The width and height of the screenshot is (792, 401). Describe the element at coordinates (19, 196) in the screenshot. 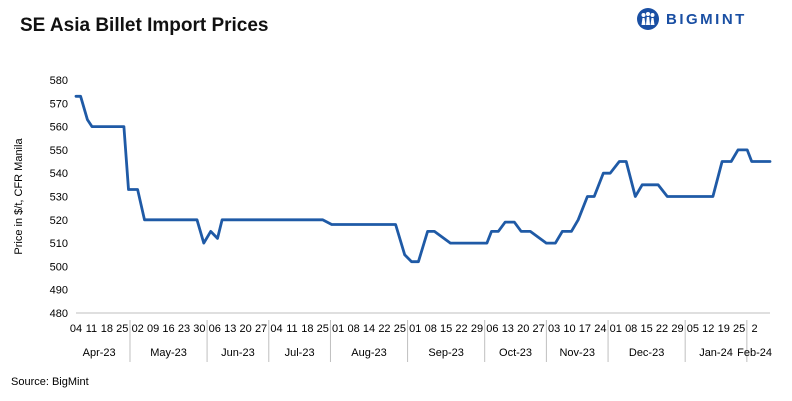

I see `y-axis-label: Price in $/t, CFR Manila` at that location.